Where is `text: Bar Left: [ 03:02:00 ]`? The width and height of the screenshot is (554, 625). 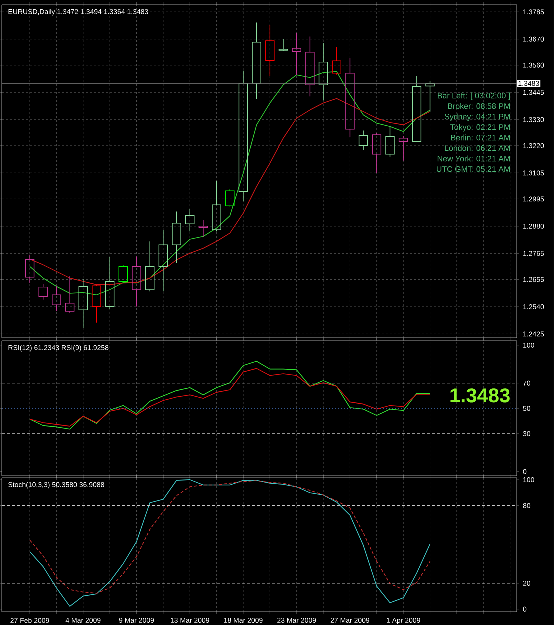 text: Bar Left: [ 03:02:00 ] is located at coordinates (474, 96).